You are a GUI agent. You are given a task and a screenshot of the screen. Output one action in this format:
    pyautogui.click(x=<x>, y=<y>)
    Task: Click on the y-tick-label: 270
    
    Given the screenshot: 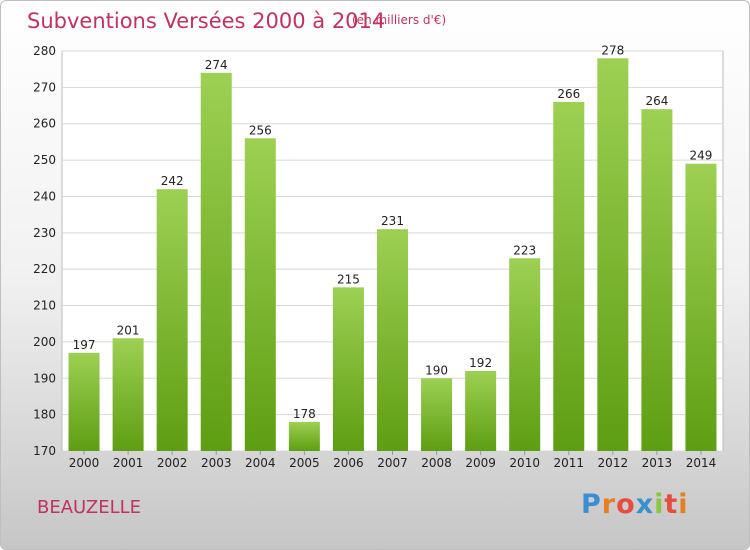 What is the action you would take?
    pyautogui.click(x=44, y=87)
    